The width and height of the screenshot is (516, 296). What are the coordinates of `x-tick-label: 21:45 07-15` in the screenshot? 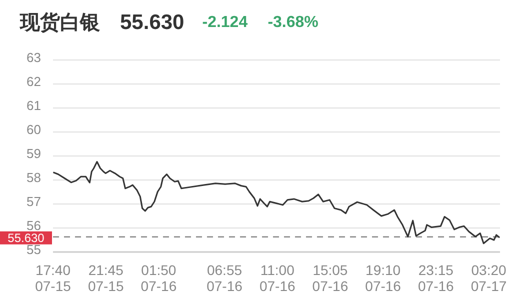 It's located at (106, 278).